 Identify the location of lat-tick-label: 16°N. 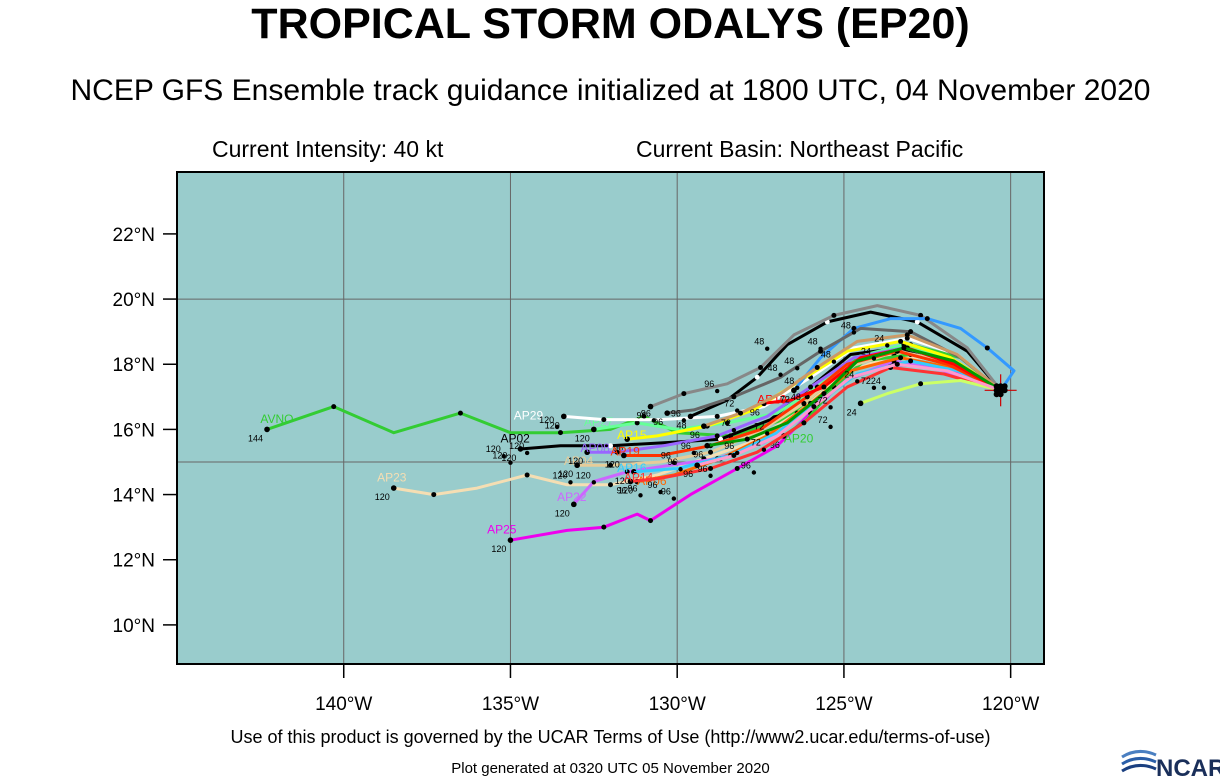
(134, 430).